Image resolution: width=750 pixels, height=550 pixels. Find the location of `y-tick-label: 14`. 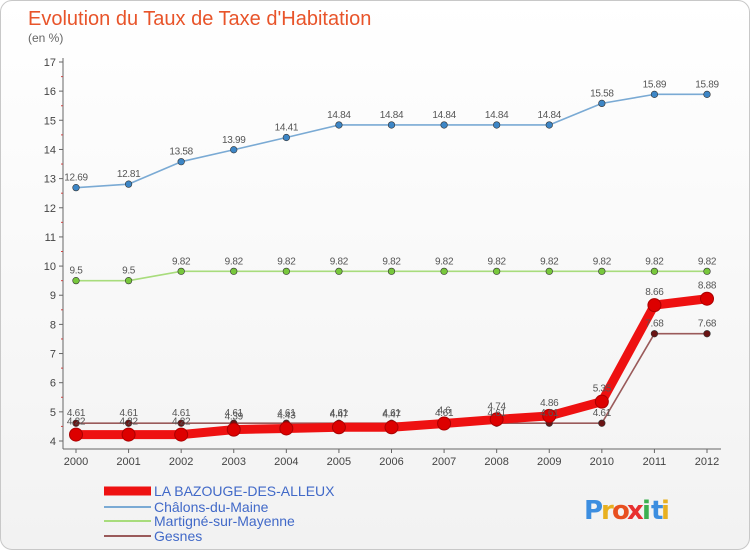

y-tick-label: 14 is located at coordinates (50, 150).